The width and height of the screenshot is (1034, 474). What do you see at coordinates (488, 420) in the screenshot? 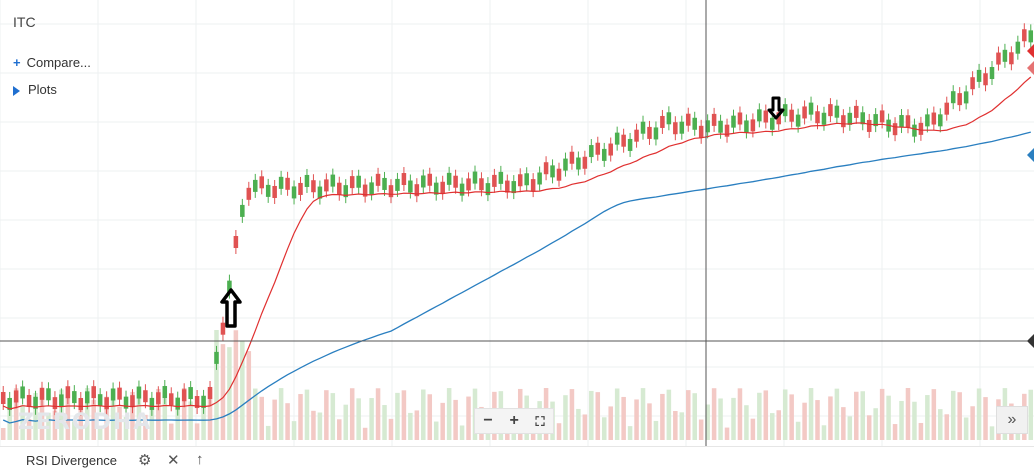
I see `zoom-out-button: −` at bounding box center [488, 420].